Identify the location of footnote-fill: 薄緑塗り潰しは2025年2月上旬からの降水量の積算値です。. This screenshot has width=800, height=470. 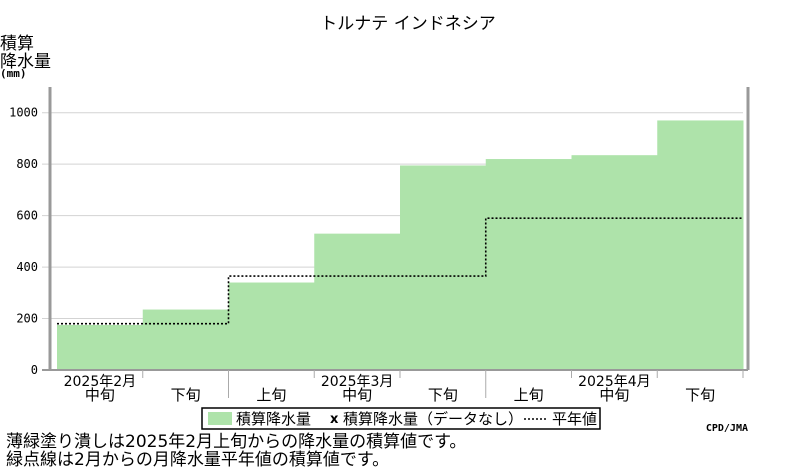
(236, 442).